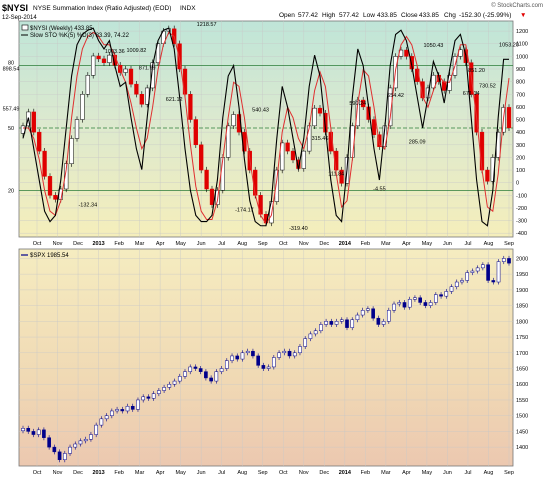  Describe the element at coordinates (324, 244) in the screenshot. I see `nysi-x-tick-label: Dec` at that location.